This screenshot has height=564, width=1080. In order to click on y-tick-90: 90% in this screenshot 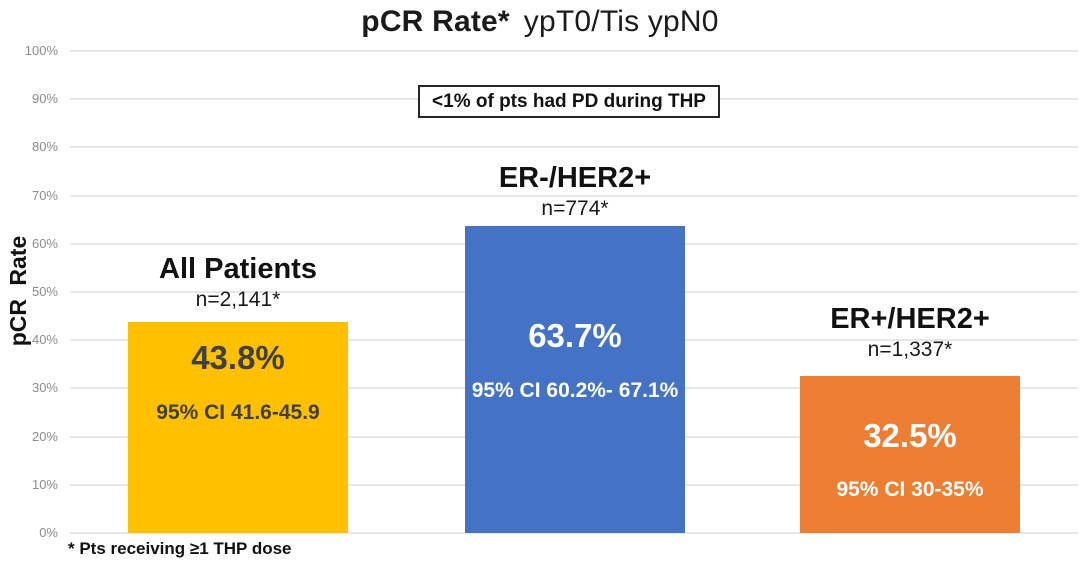, I will do `click(44, 99)`.